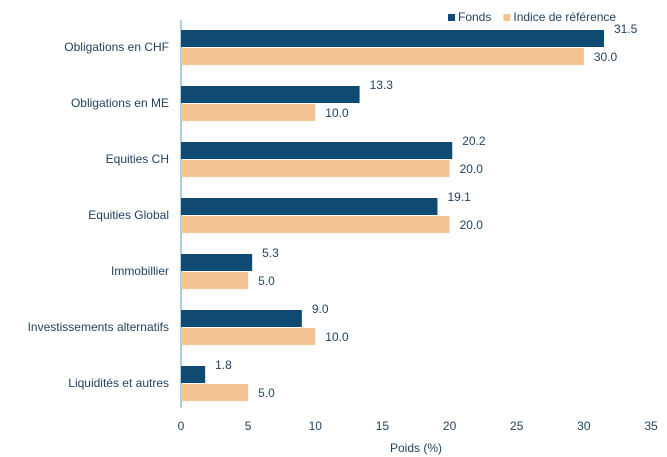 The image size is (667, 457). I want to click on x-tick-label: 5, so click(248, 426).